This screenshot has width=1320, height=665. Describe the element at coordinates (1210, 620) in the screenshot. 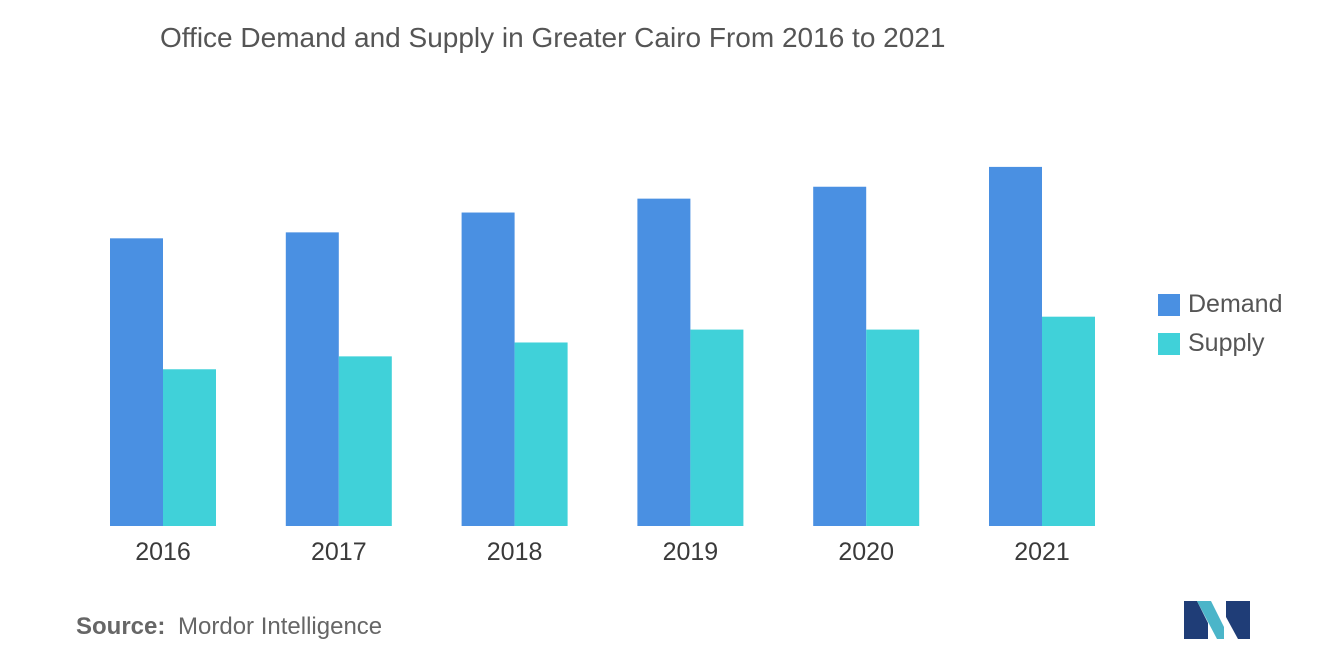

I see `logo-shape-mid` at that location.